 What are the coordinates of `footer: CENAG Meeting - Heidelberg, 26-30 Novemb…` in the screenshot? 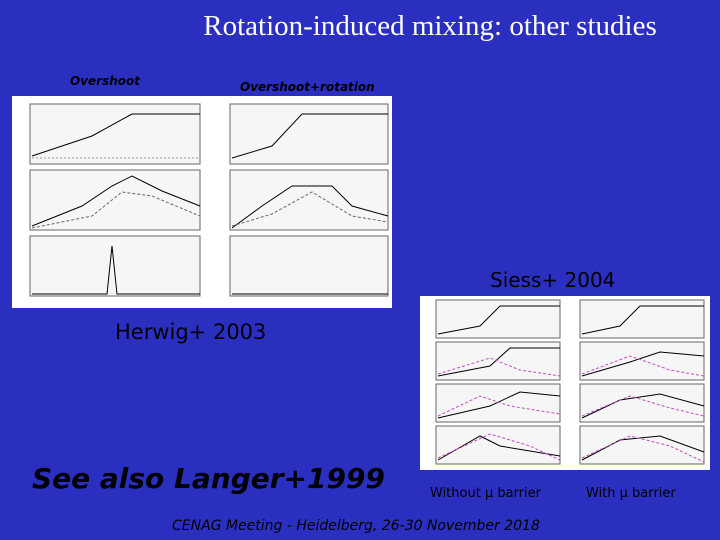 It's located at (356, 526).